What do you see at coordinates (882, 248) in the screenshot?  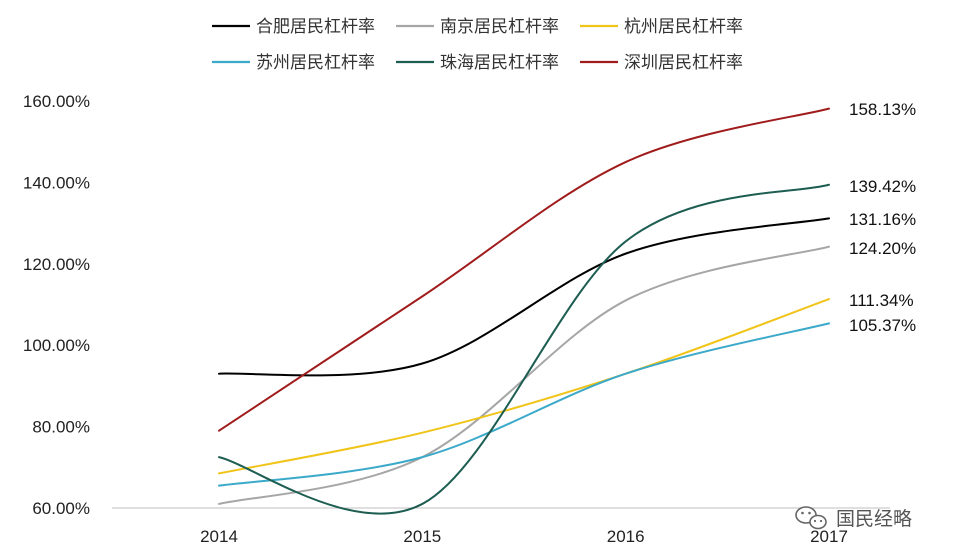 I see `end-label-1: 124.20%` at bounding box center [882, 248].